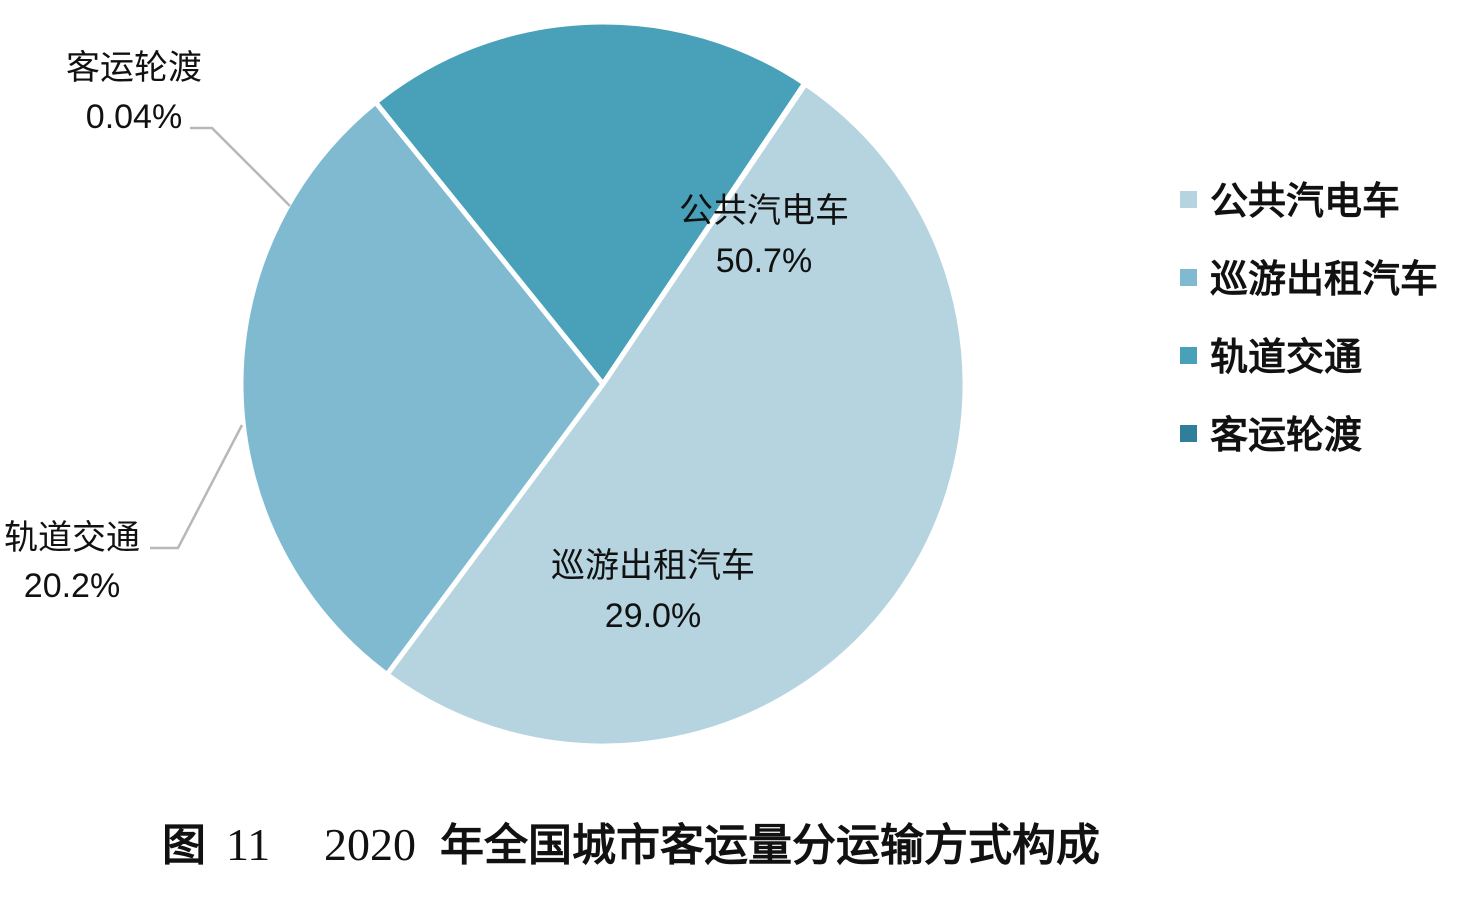 The image size is (1480, 905). What do you see at coordinates (370, 844) in the screenshot?
I see `caption-year: 2020` at bounding box center [370, 844].